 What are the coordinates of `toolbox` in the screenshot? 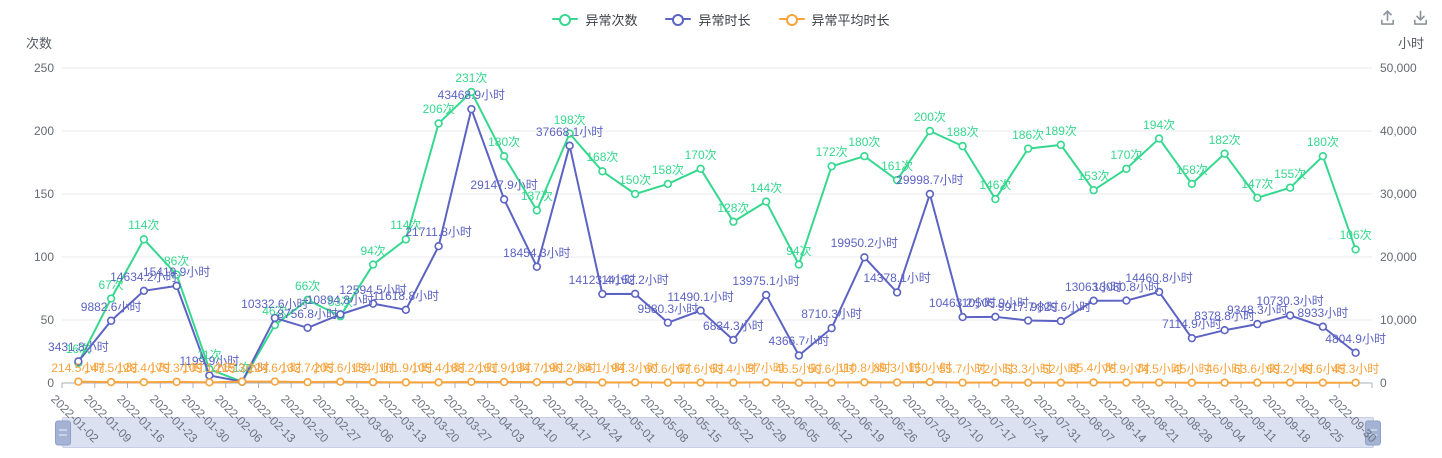 It's located at (1404, 17).